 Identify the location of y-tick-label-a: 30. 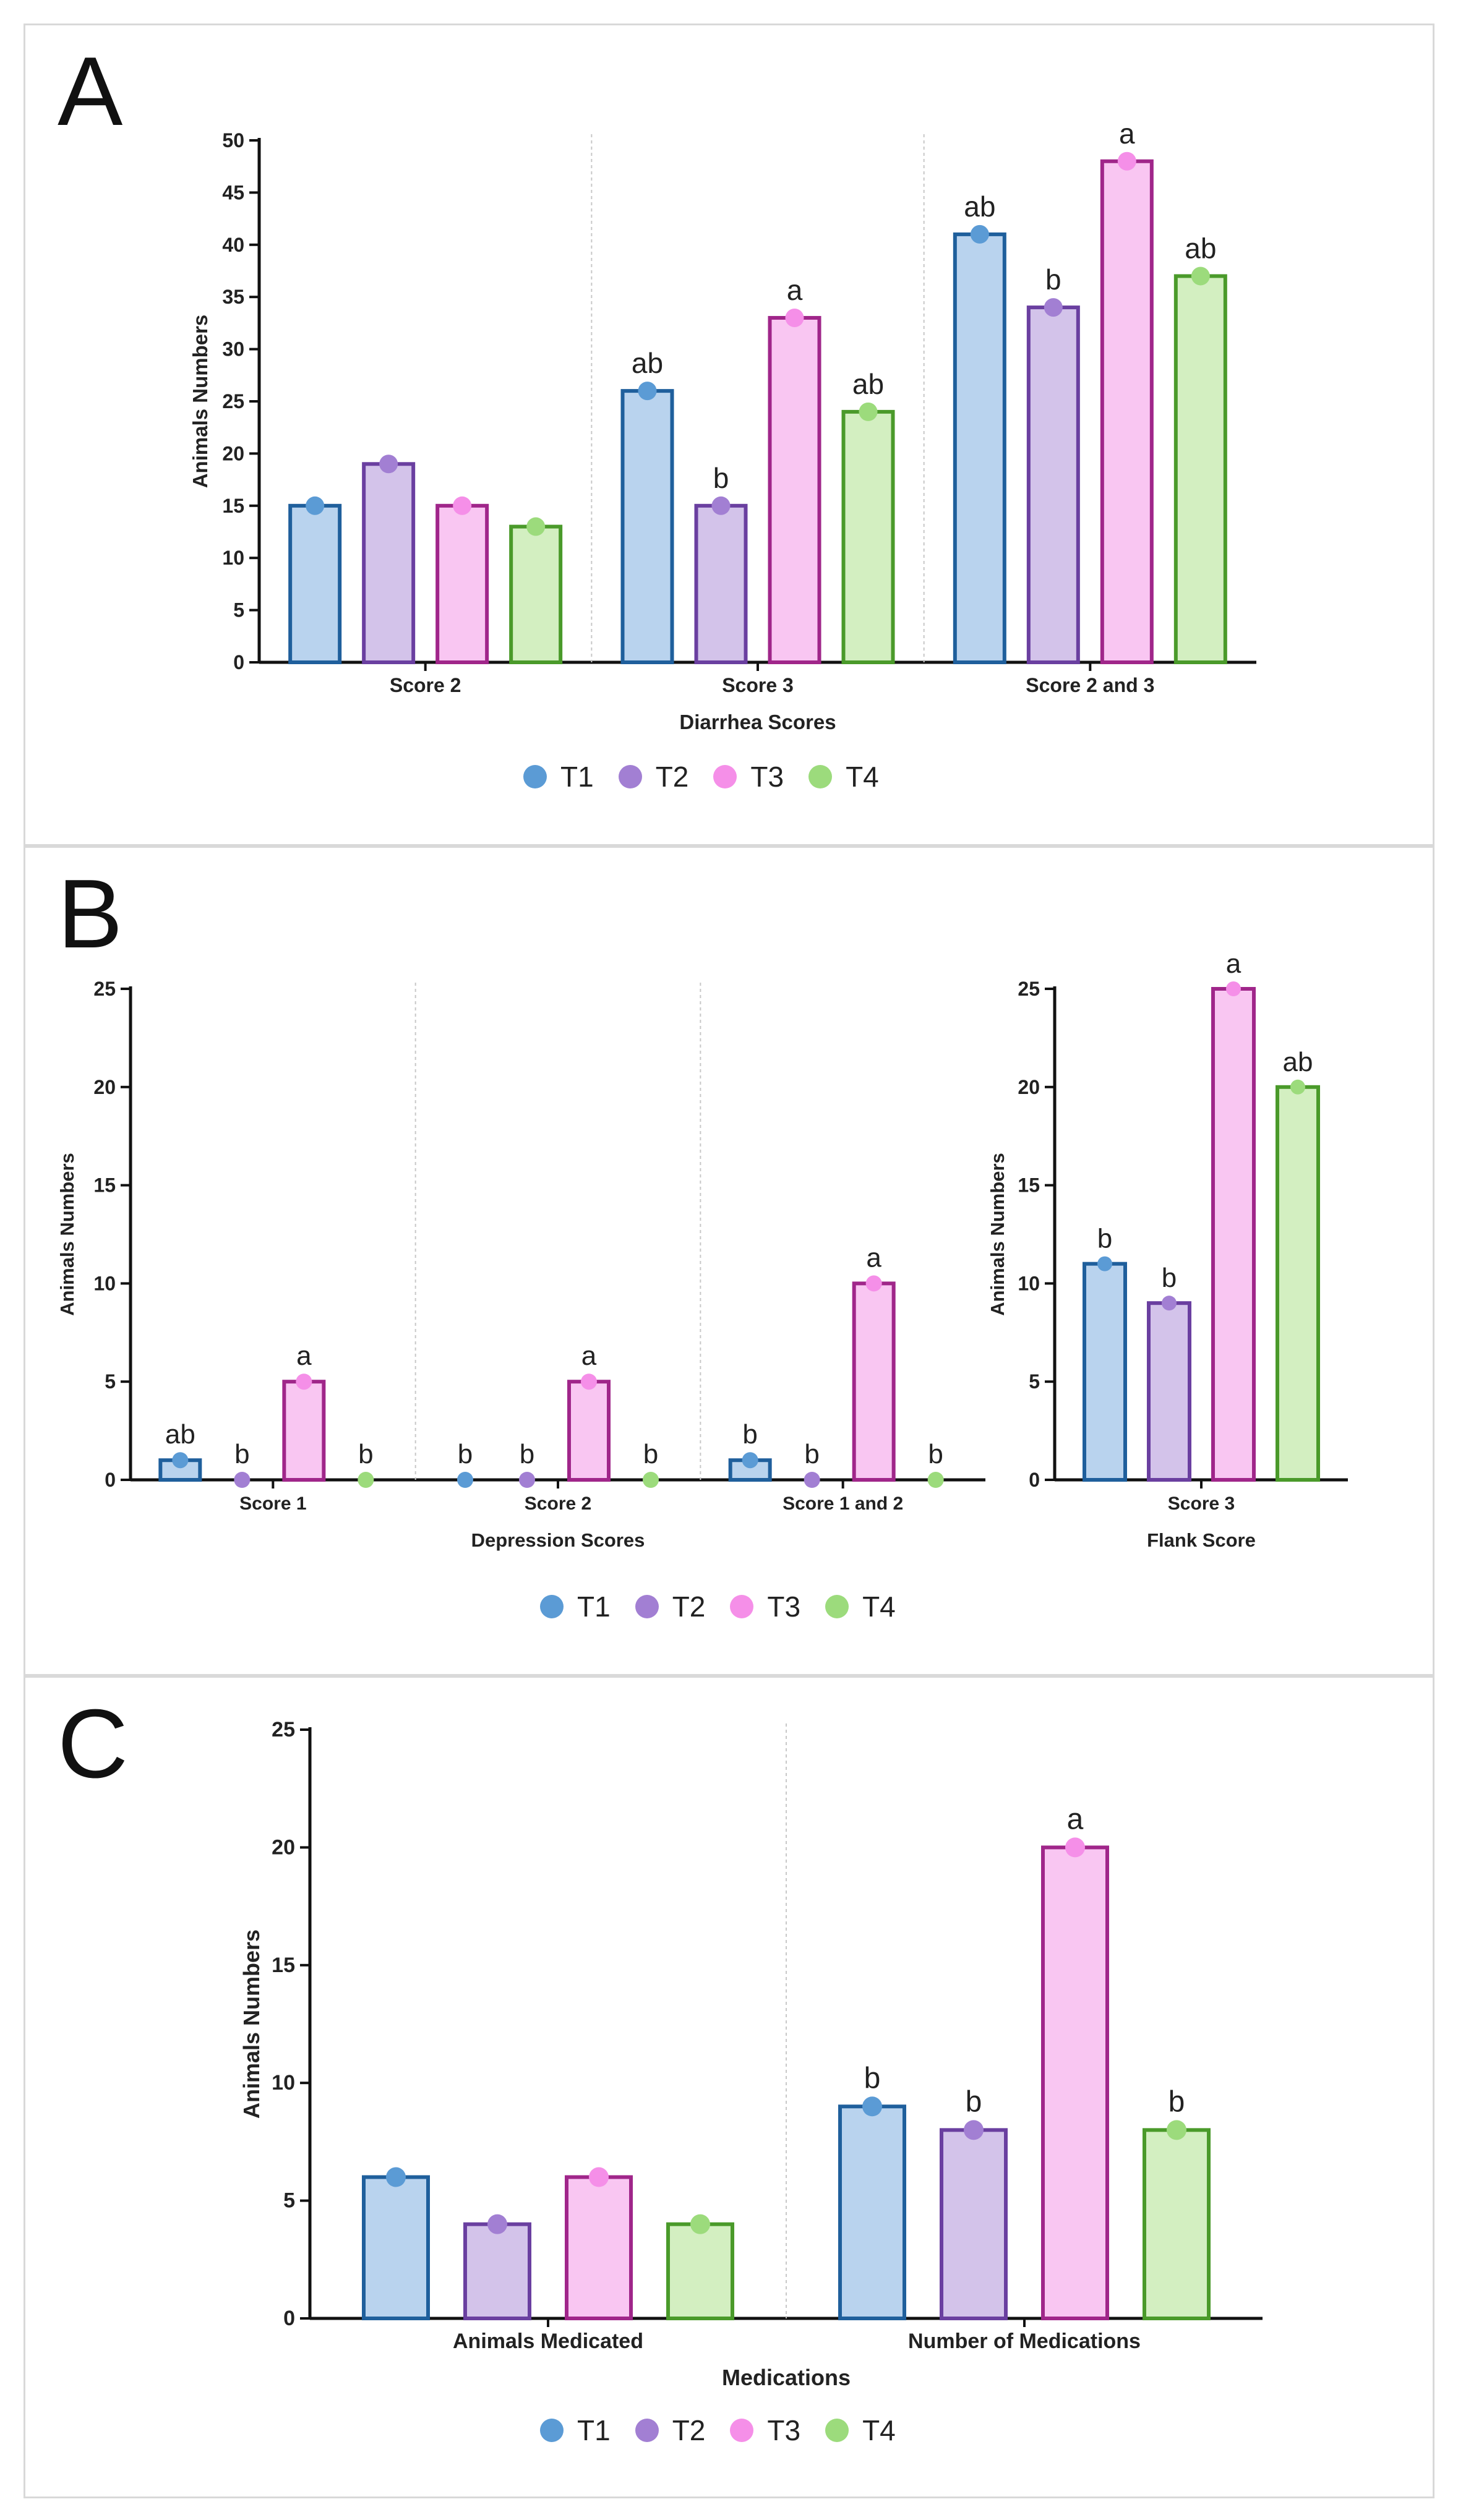
(233, 349).